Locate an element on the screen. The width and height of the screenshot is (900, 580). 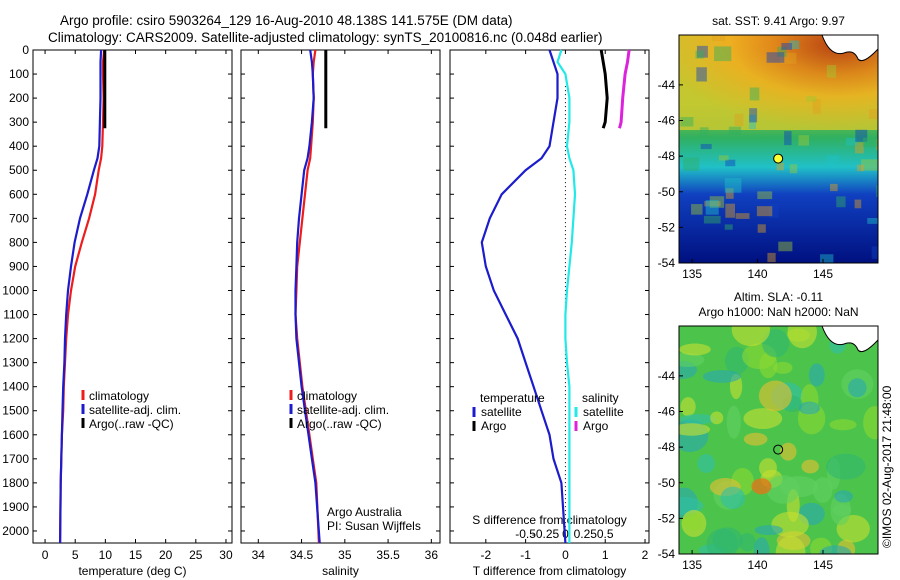
top-x-axis-label: S difference from climatology is located at coordinates (549, 520).